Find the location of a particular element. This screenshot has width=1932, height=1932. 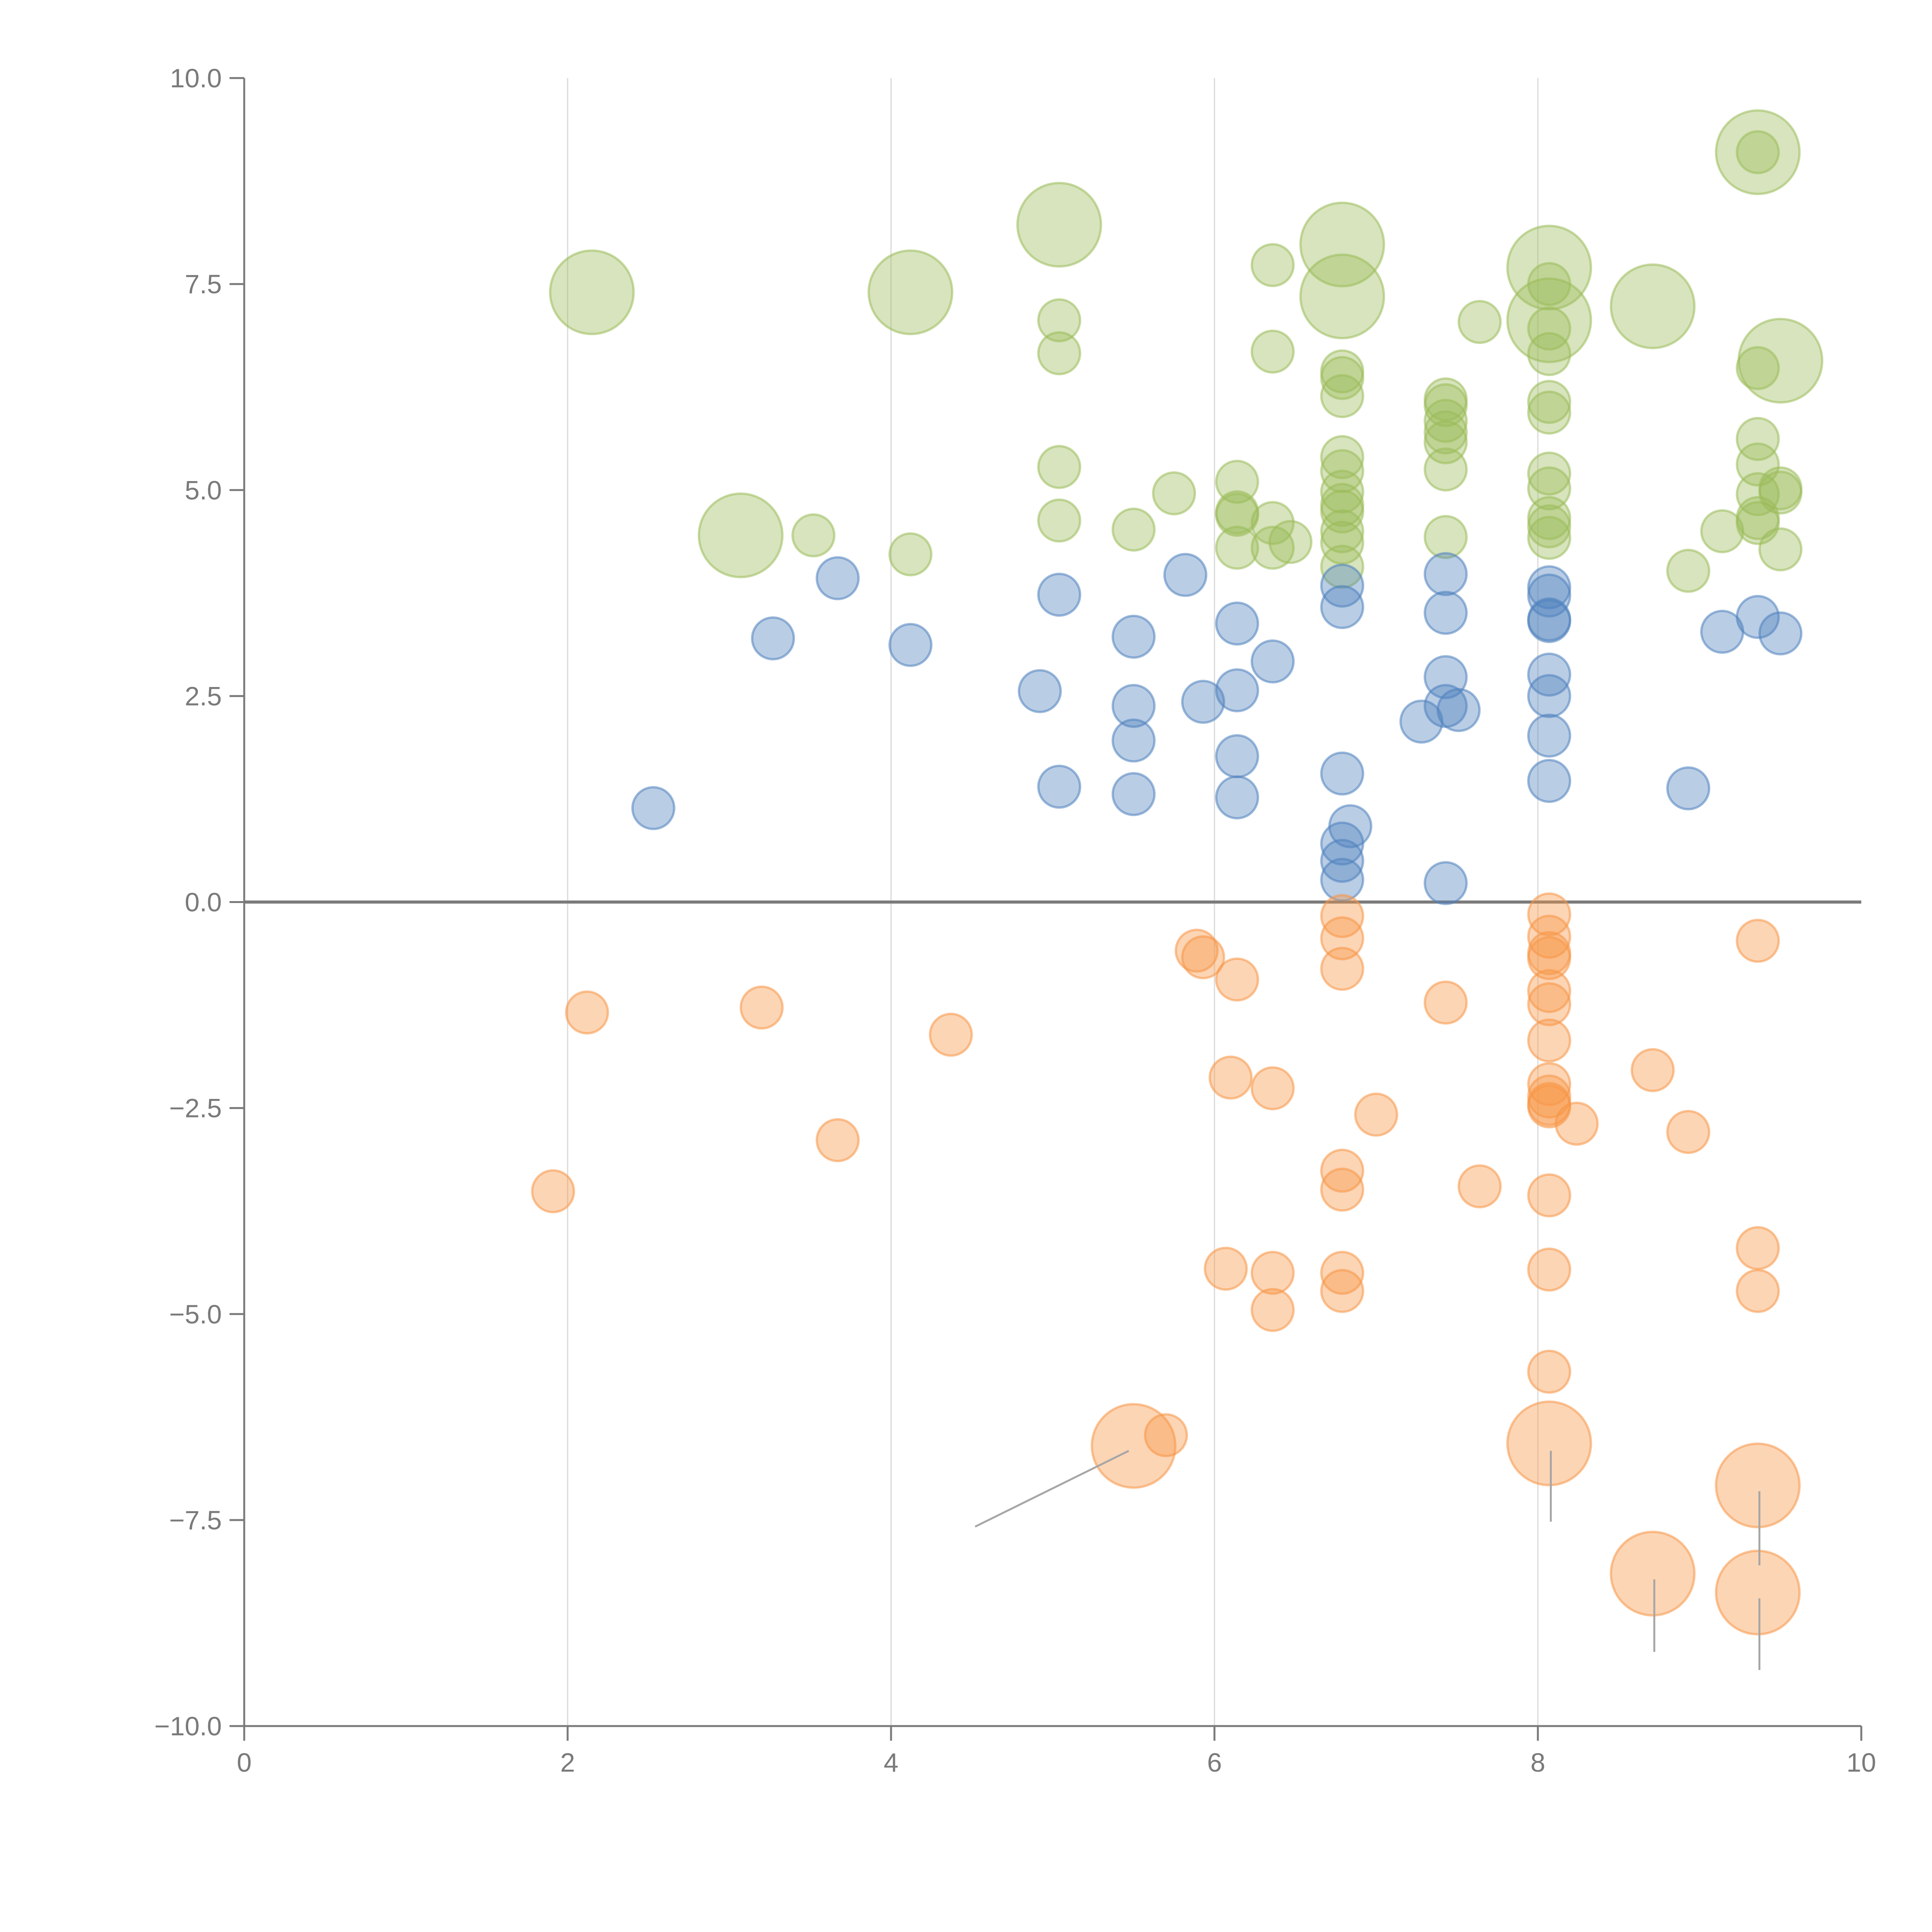

y-tick-label: −2.5 is located at coordinates (196, 1108).